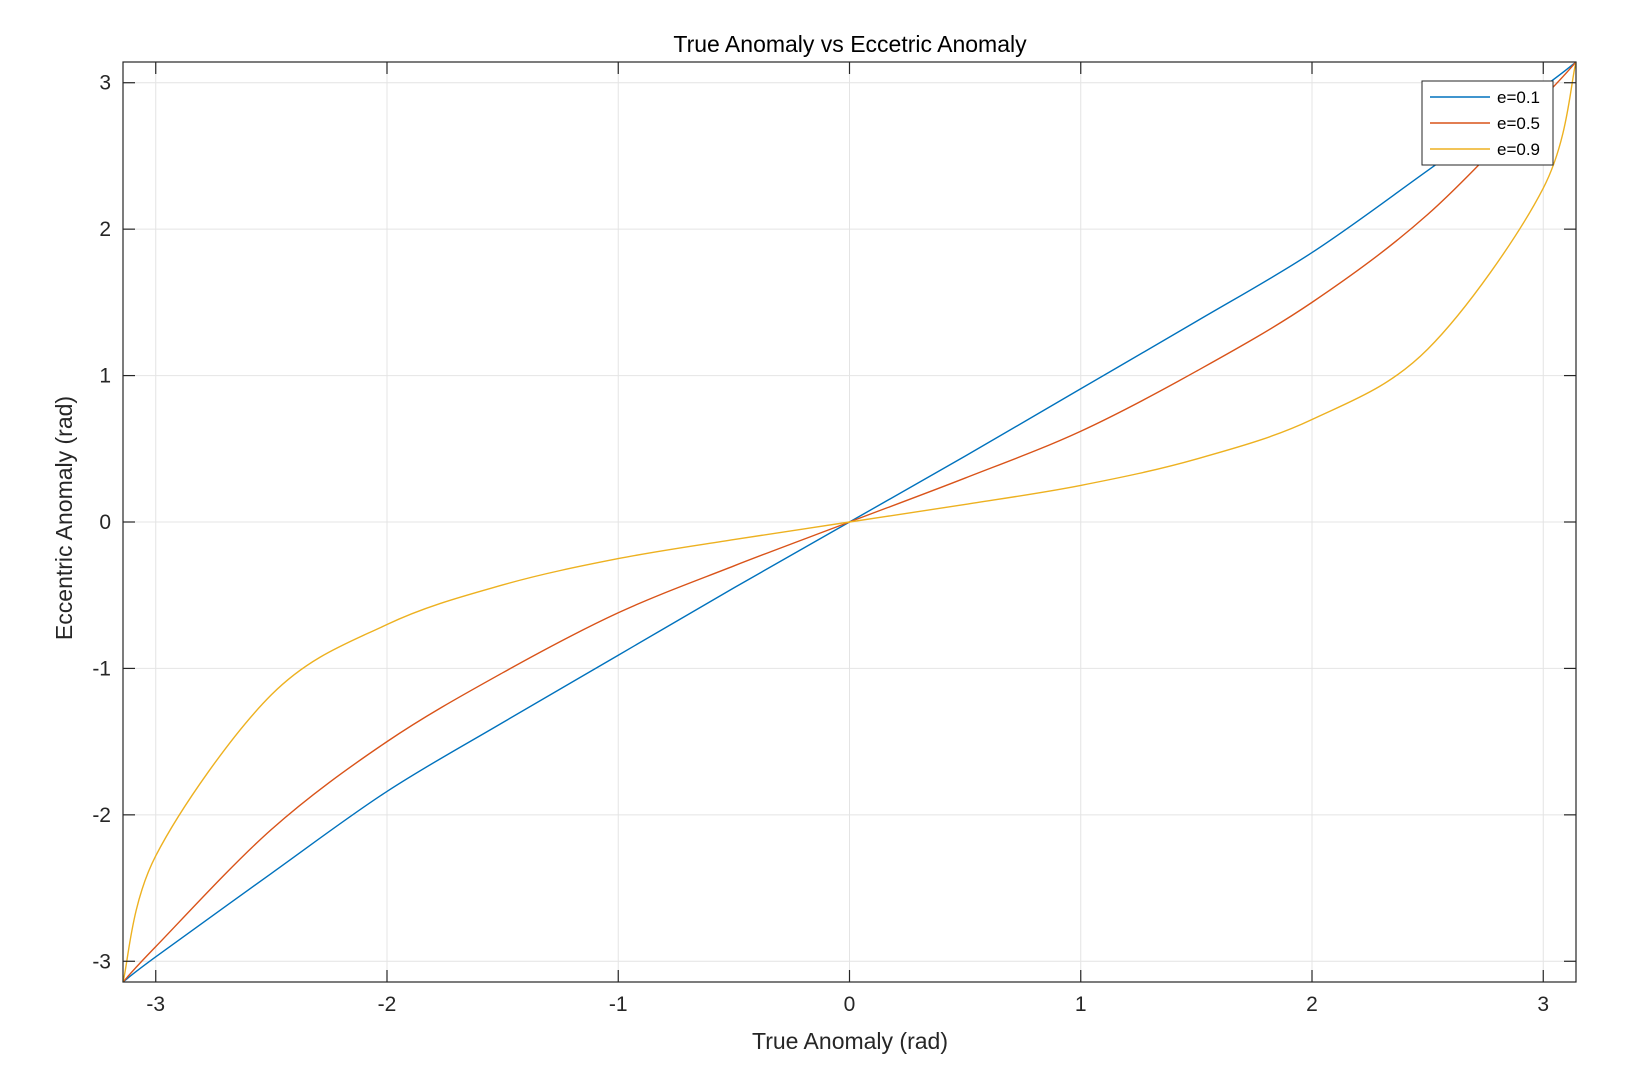  Describe the element at coordinates (105, 83) in the screenshot. I see `y-tick-label: 3` at that location.